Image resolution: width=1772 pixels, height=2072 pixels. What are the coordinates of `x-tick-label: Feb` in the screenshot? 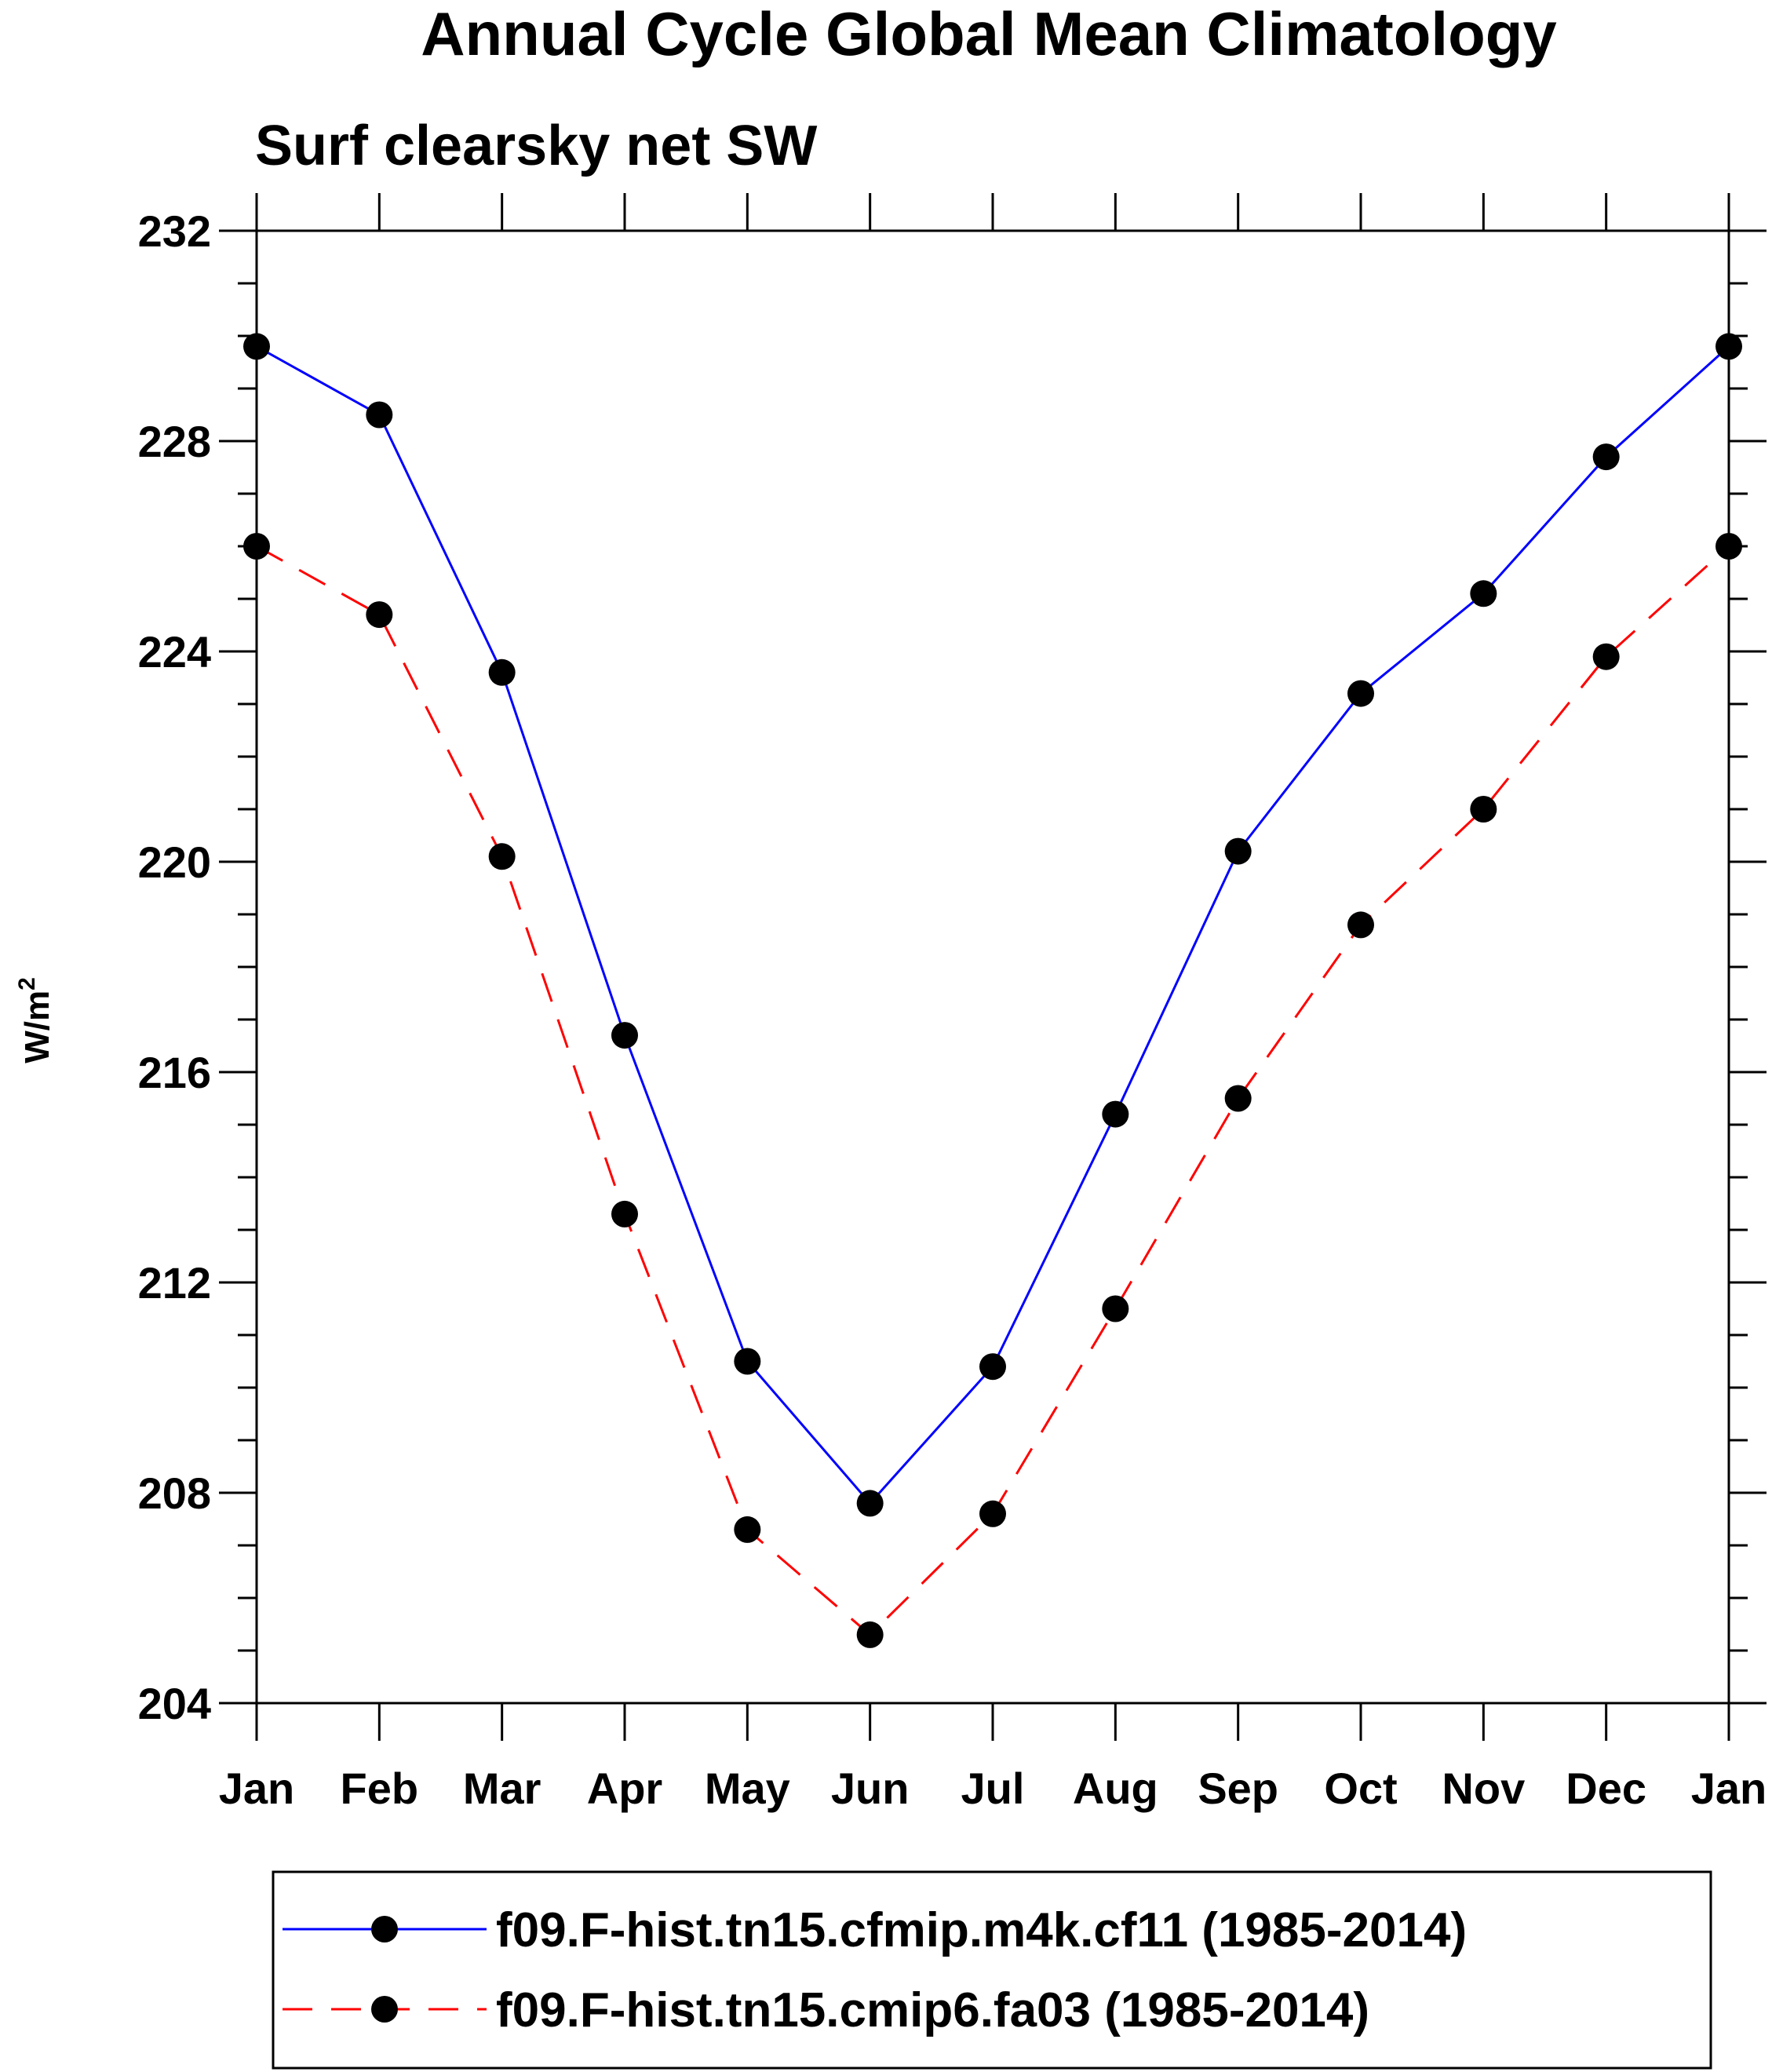 It's located at (380, 1788).